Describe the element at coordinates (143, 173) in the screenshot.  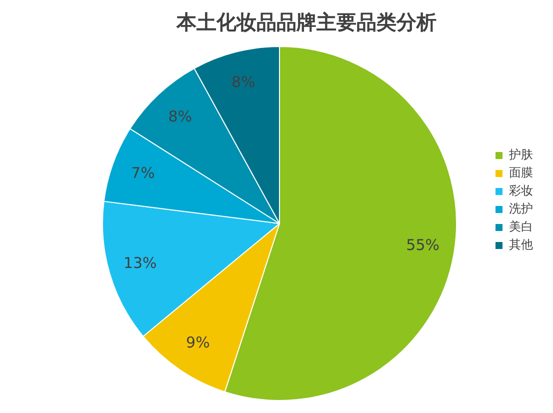
I see `data-label: 7%` at that location.